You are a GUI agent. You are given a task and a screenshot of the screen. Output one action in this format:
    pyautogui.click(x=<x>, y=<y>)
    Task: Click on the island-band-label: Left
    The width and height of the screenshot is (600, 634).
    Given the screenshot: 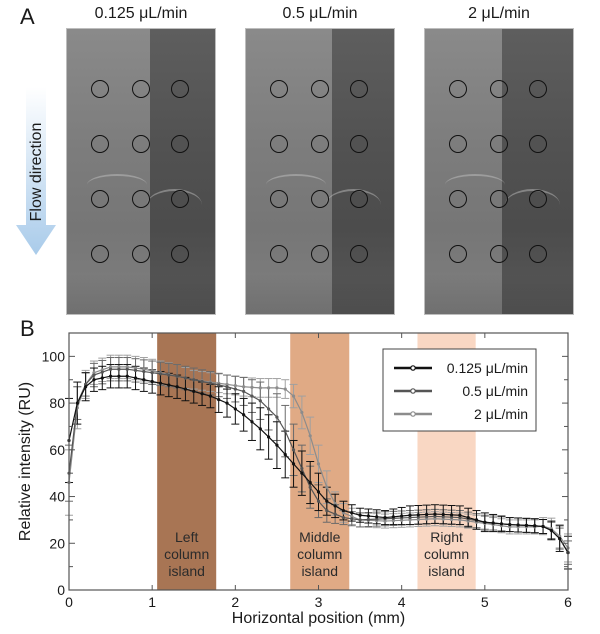 What is the action you would take?
    pyautogui.click(x=186, y=537)
    